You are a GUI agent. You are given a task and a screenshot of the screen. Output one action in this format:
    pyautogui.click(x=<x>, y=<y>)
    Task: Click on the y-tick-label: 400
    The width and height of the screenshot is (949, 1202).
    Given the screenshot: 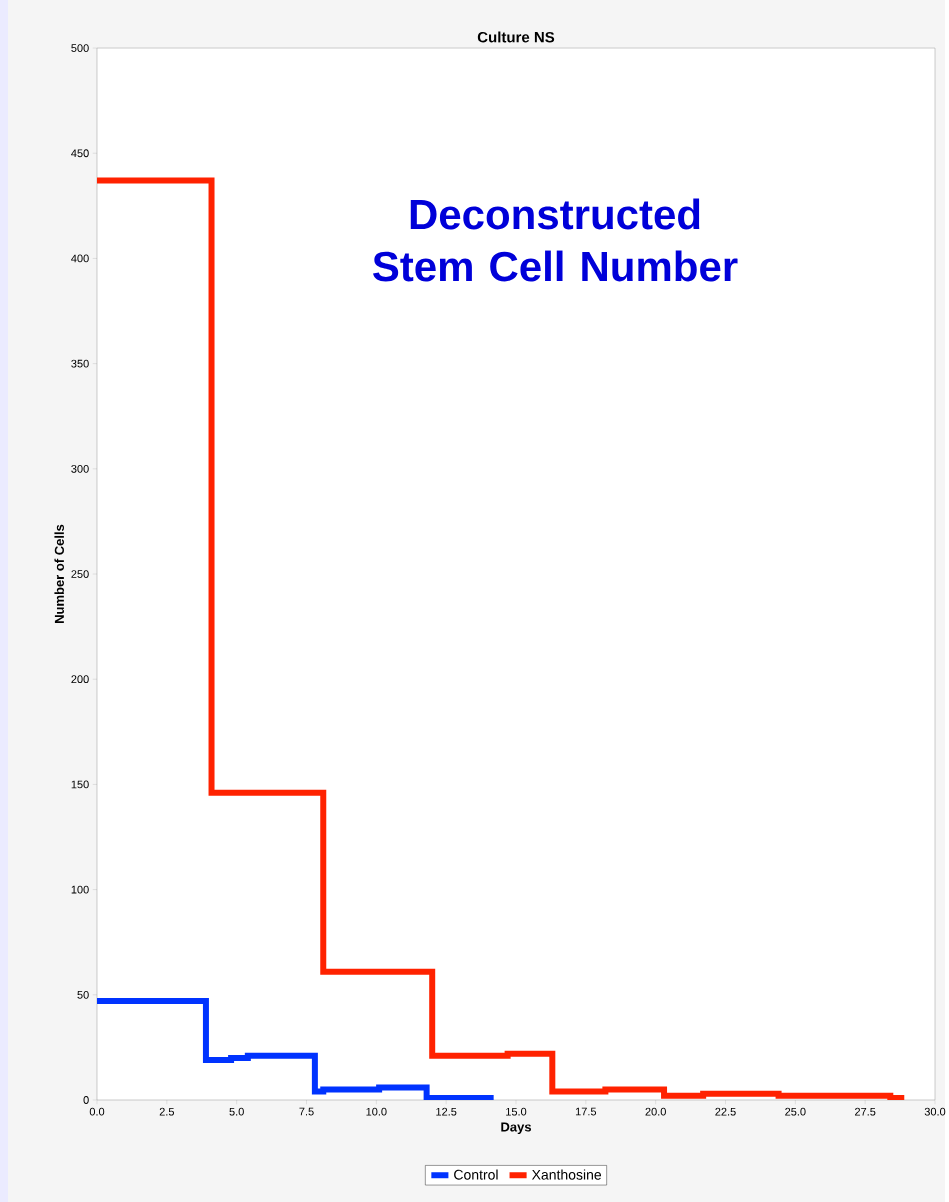 What is the action you would take?
    pyautogui.click(x=80, y=258)
    